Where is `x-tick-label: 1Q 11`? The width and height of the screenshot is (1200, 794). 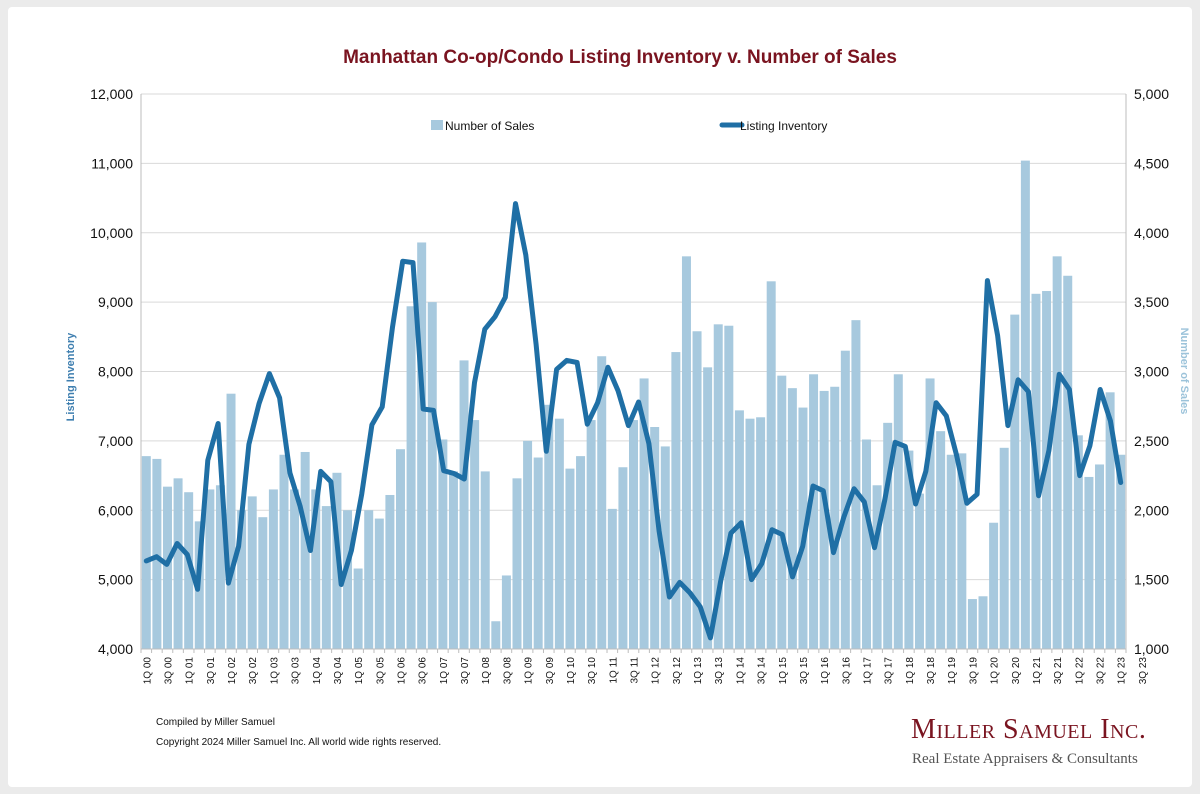 x-tick-label: 1Q 11 is located at coordinates (613, 670).